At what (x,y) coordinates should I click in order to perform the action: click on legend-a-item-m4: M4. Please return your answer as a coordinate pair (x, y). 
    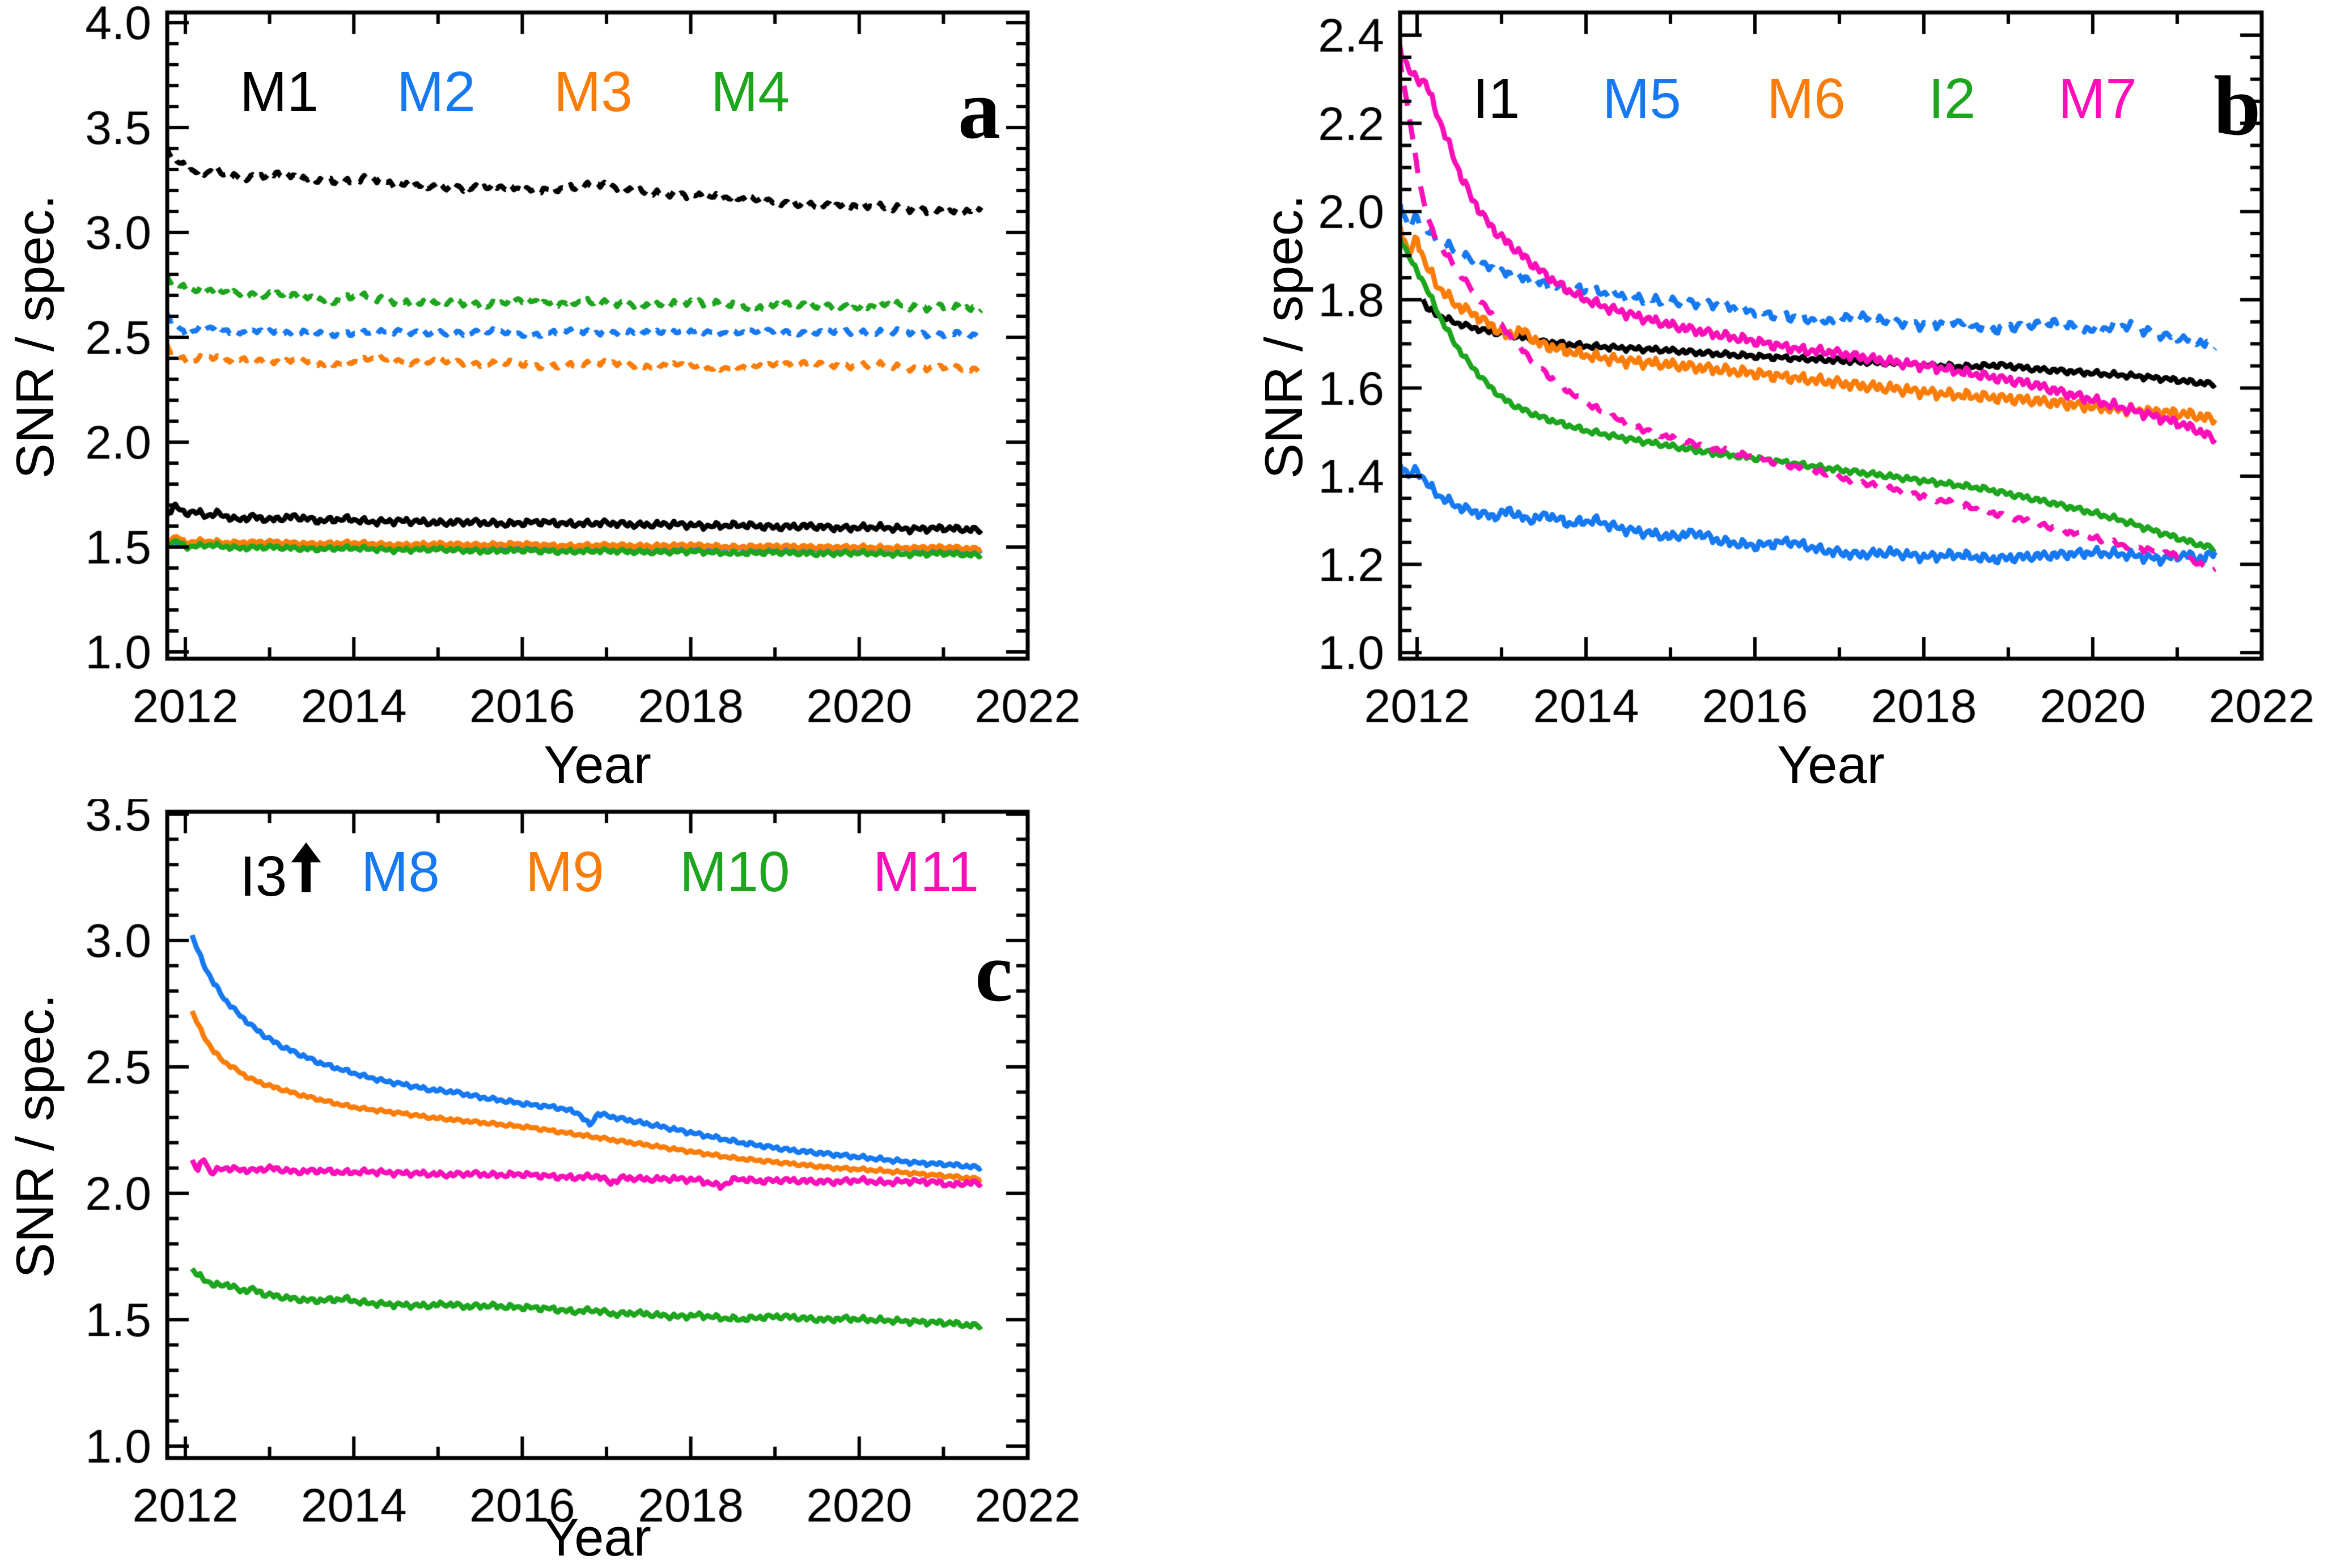
    Looking at the image, I should click on (750, 92).